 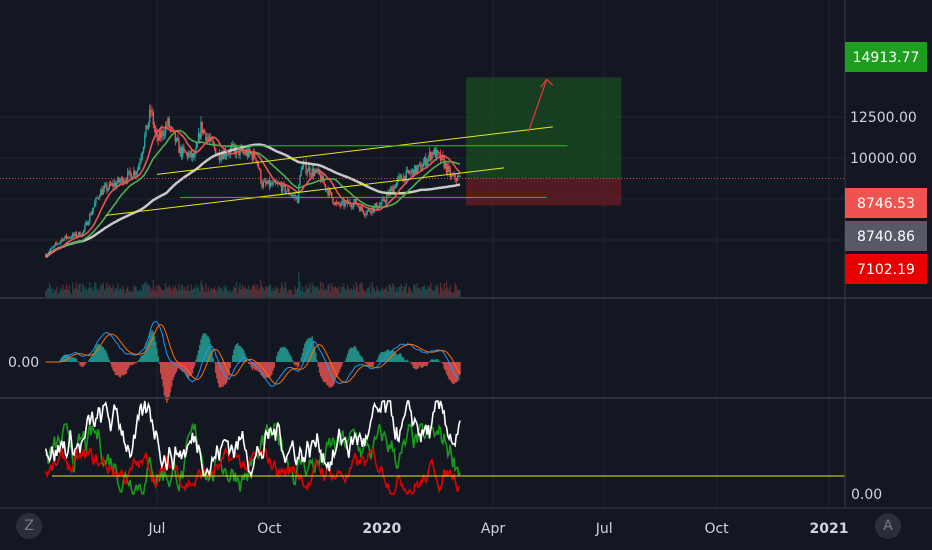 I want to click on price-badge-background, so click(x=886, y=57).